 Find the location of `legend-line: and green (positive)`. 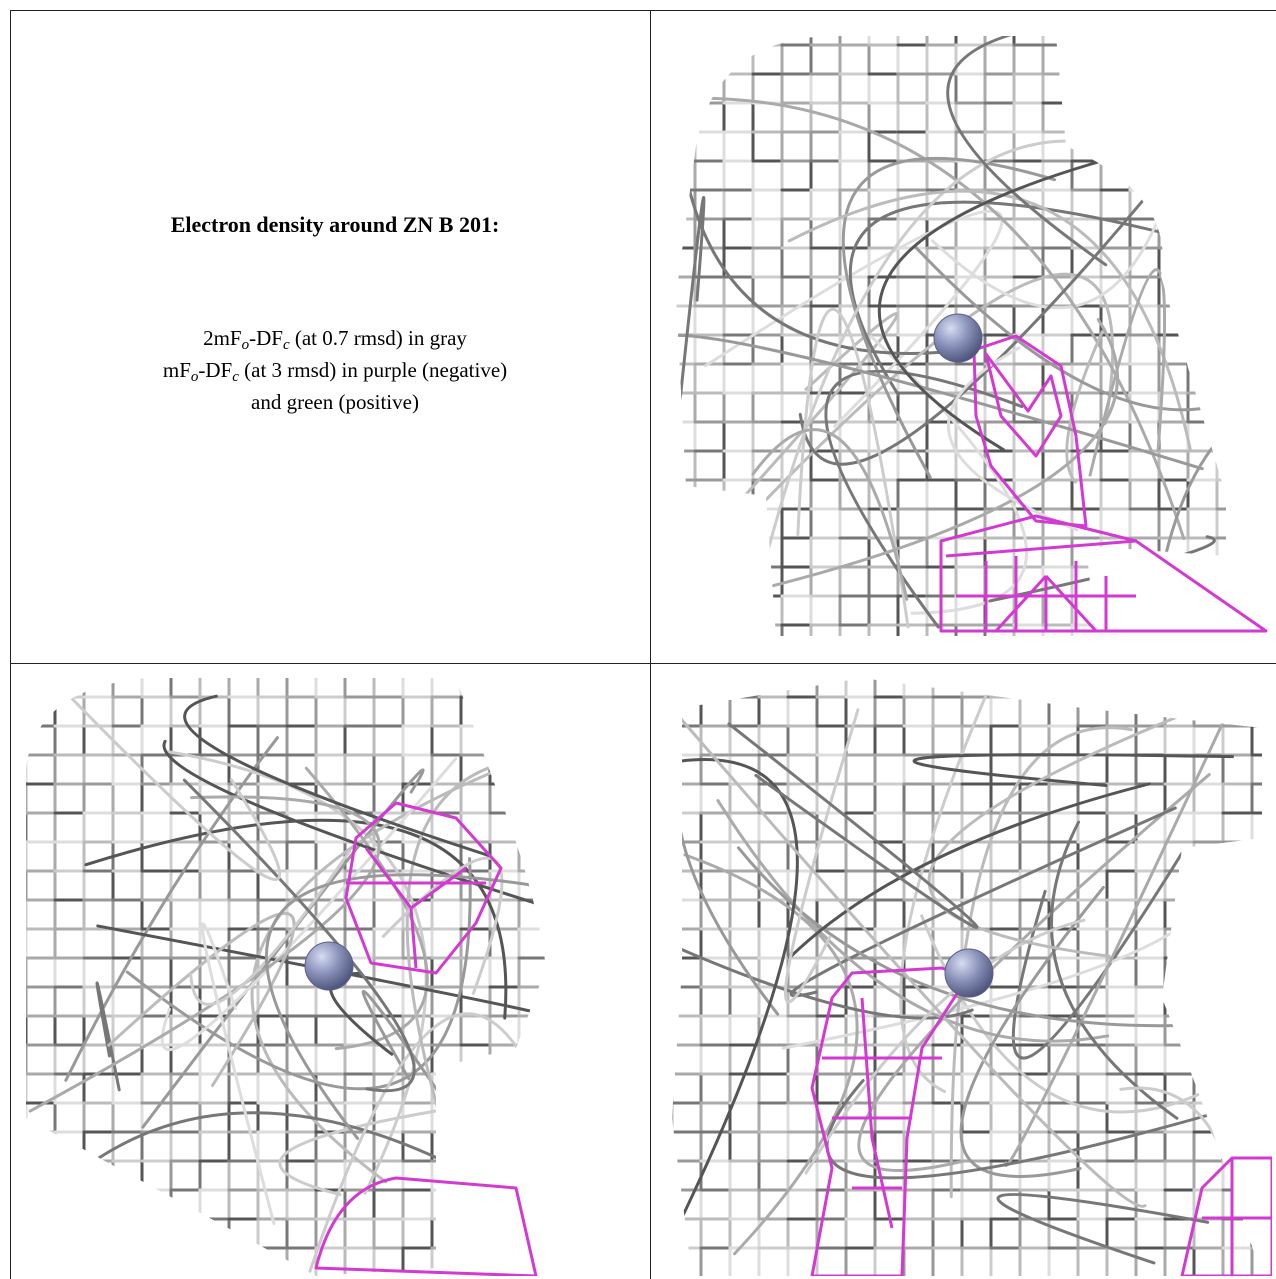

legend-line: and green (positive) is located at coordinates (335, 402).